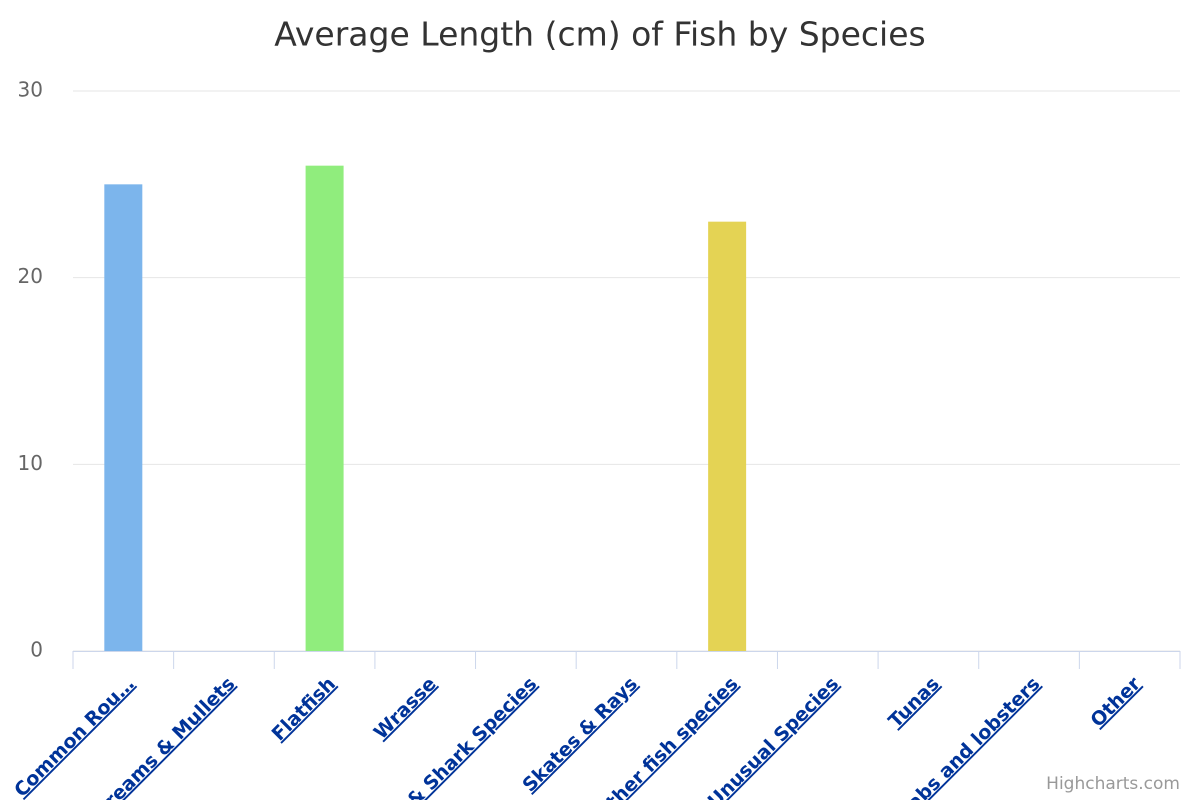 The width and height of the screenshot is (1200, 800). What do you see at coordinates (1115, 701) in the screenshot?
I see `x-tick-label: Other` at bounding box center [1115, 701].